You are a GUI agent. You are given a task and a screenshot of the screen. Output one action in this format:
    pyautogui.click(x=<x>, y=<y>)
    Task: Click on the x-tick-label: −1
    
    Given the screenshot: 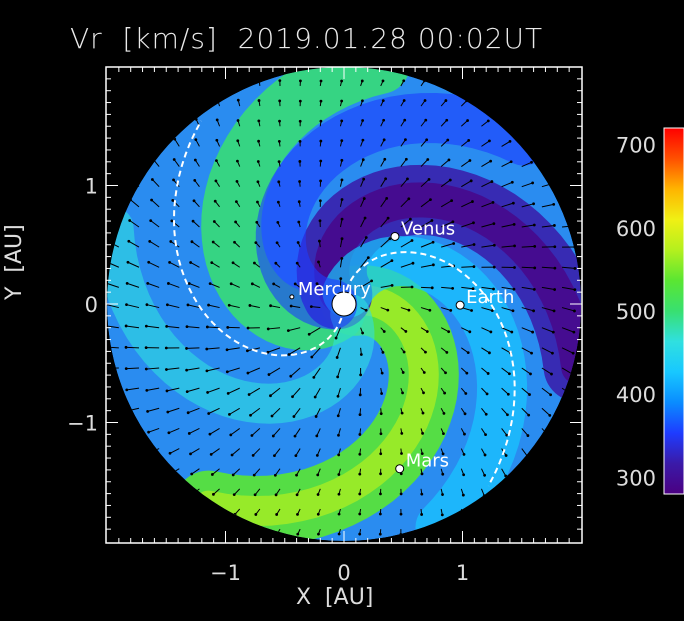 What is the action you would take?
    pyautogui.click(x=225, y=573)
    